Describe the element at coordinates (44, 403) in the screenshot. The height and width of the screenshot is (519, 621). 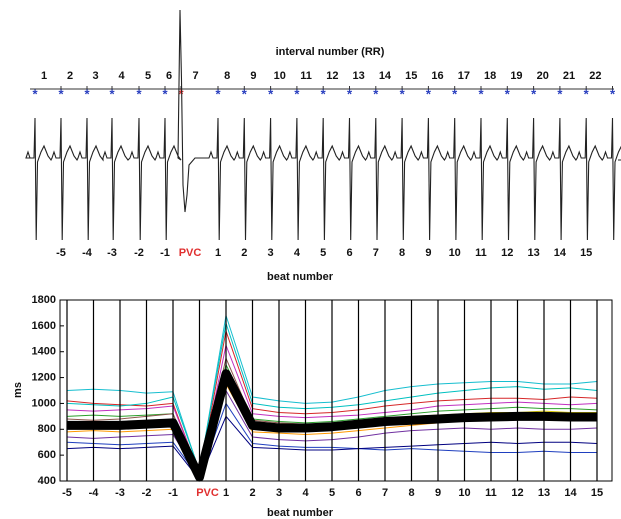
I see `y-tick-label: 1000` at that location.